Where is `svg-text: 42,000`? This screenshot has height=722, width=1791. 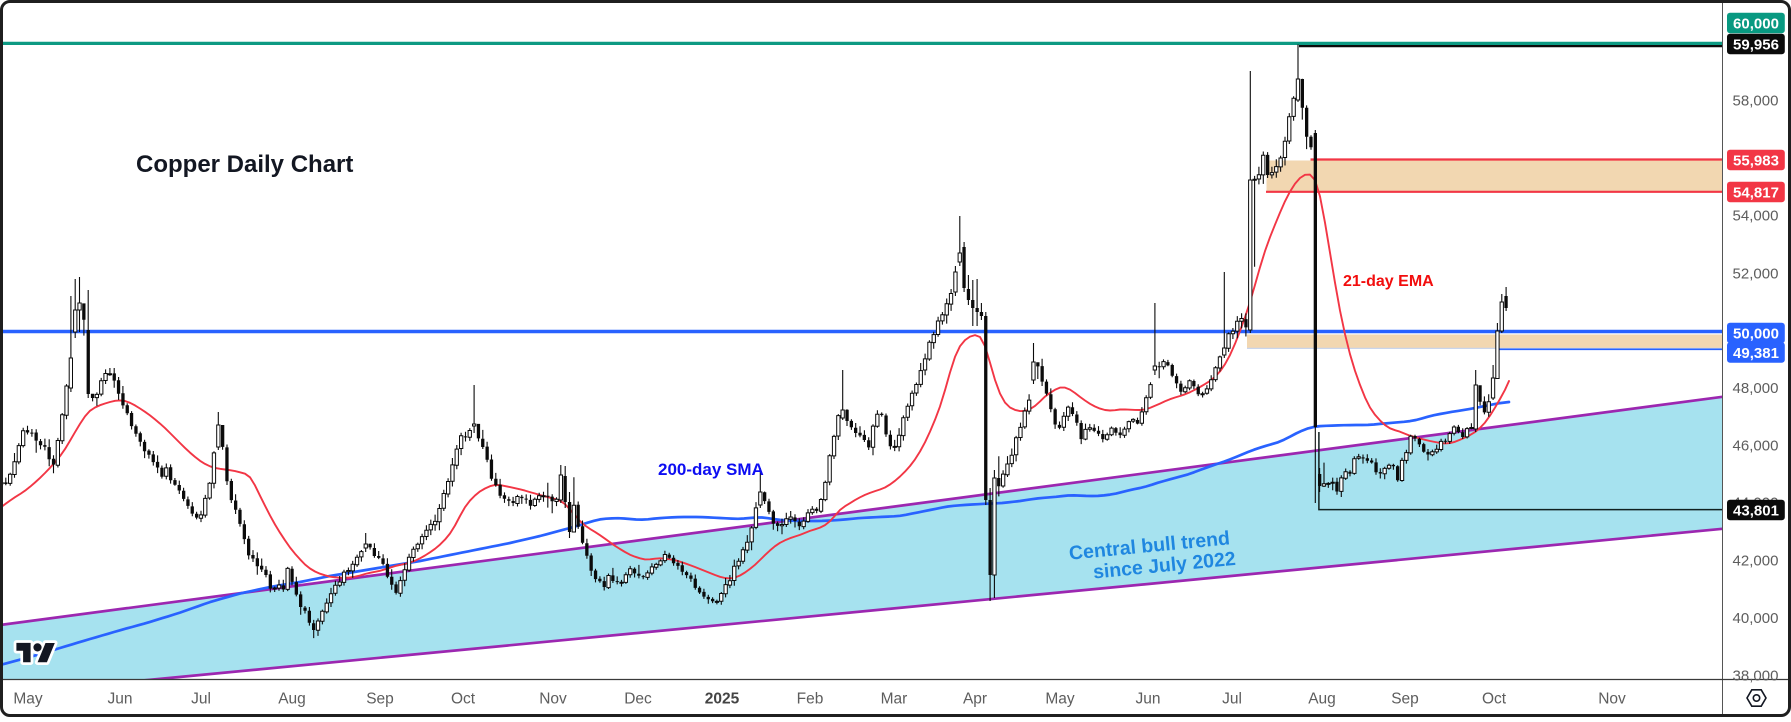 svg-text: 42,000 is located at coordinates (1756, 561).